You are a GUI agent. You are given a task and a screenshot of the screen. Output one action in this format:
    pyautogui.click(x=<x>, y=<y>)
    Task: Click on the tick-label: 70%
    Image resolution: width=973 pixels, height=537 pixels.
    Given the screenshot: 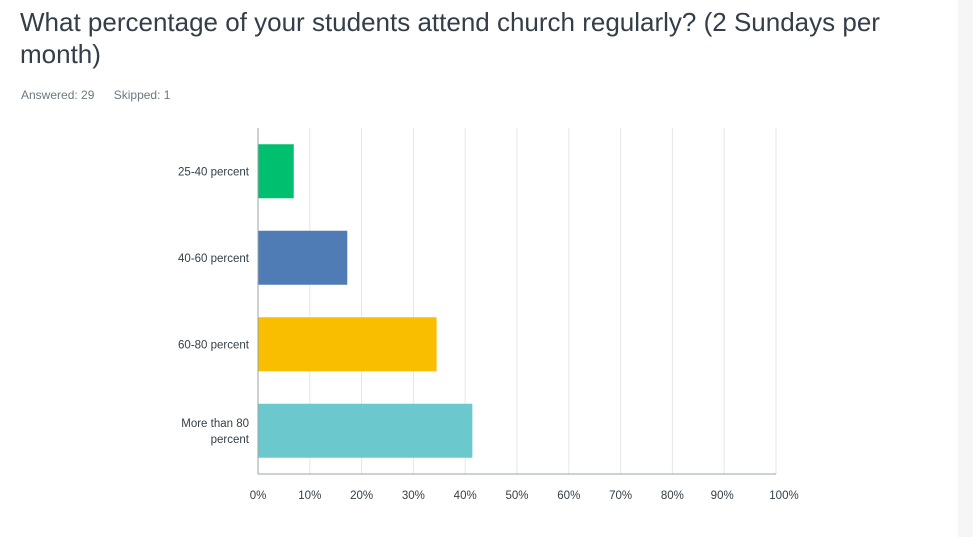 What is the action you would take?
    pyautogui.click(x=620, y=496)
    